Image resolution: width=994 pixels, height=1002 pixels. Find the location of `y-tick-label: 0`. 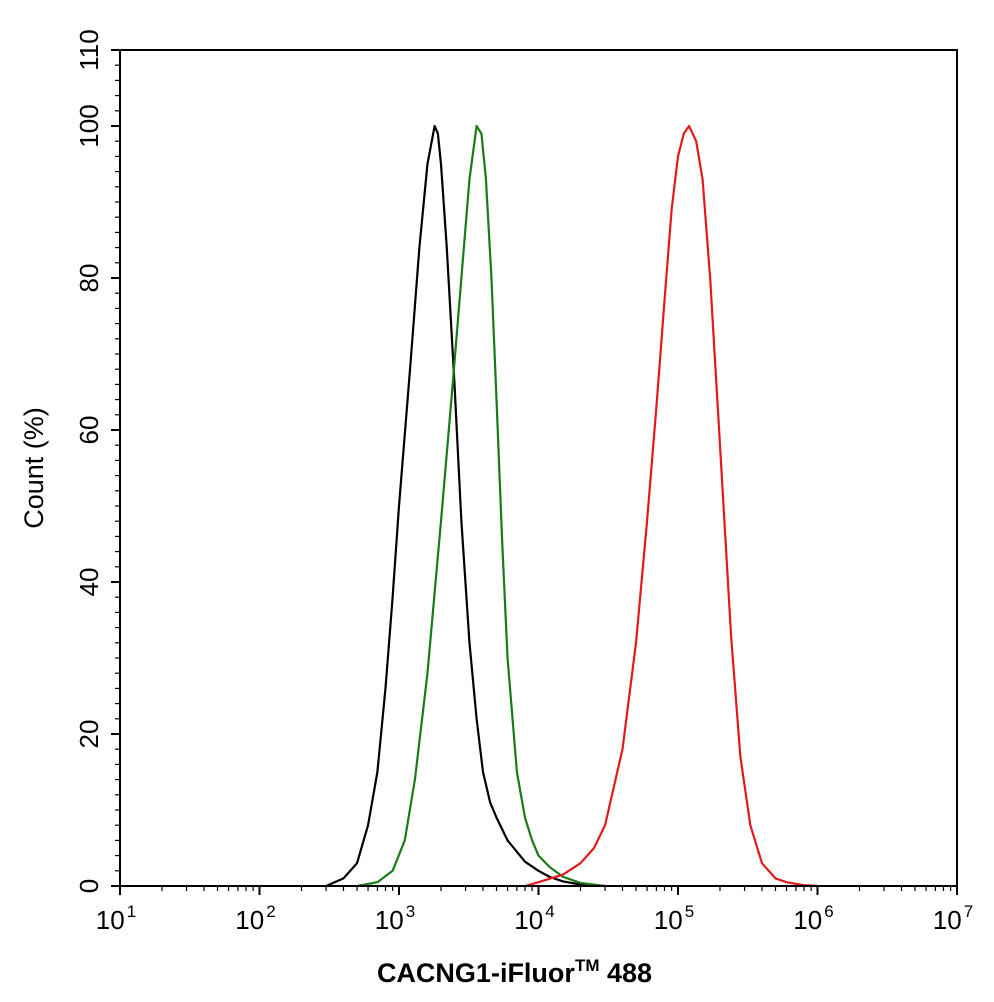

y-tick-label: 0 is located at coordinates (89, 886).